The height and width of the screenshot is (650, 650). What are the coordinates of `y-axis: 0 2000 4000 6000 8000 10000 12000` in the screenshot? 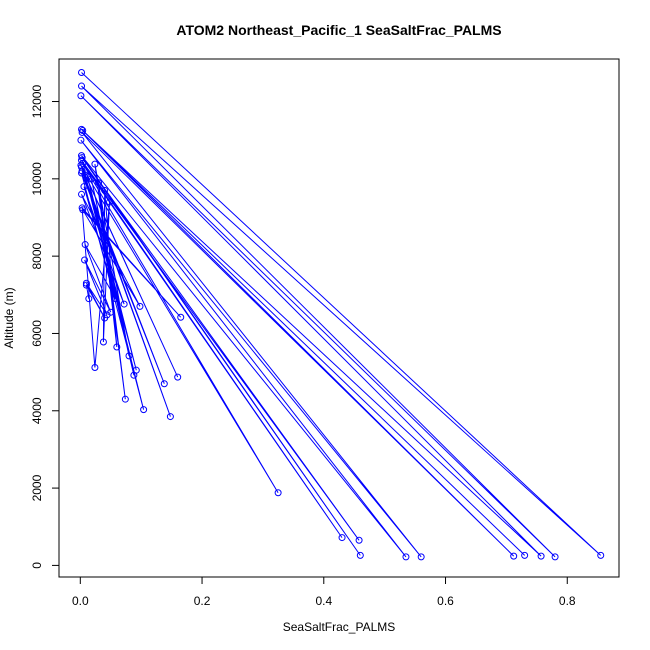 It's located at (45, 327).